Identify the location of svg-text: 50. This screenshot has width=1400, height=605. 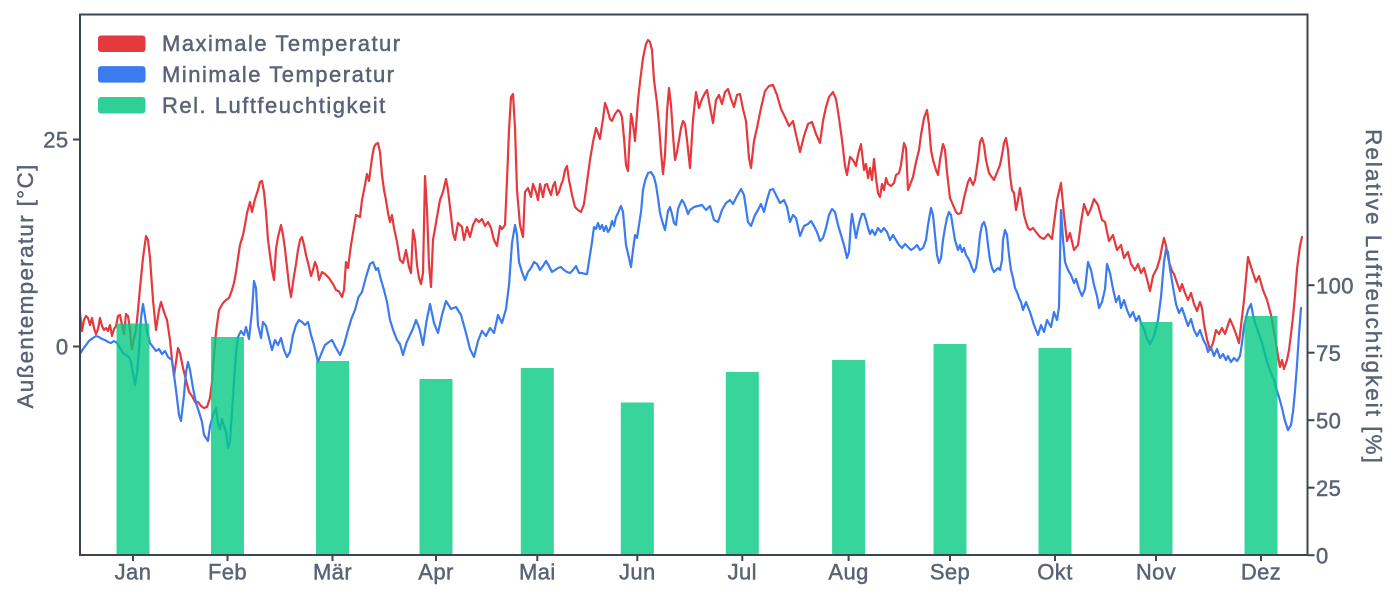
(1328, 421).